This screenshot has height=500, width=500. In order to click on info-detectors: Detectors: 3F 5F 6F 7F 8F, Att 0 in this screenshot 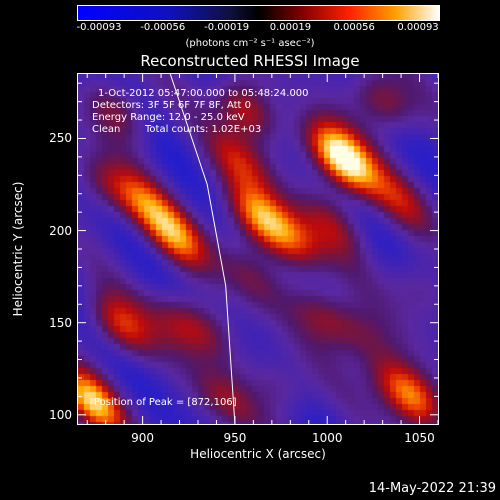, I will do `click(172, 105)`.